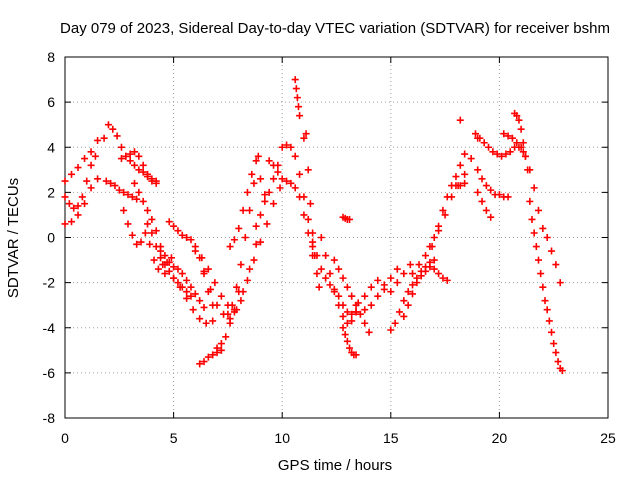  What do you see at coordinates (49, 283) in the screenshot?
I see `y-tick-label: -2` at bounding box center [49, 283].